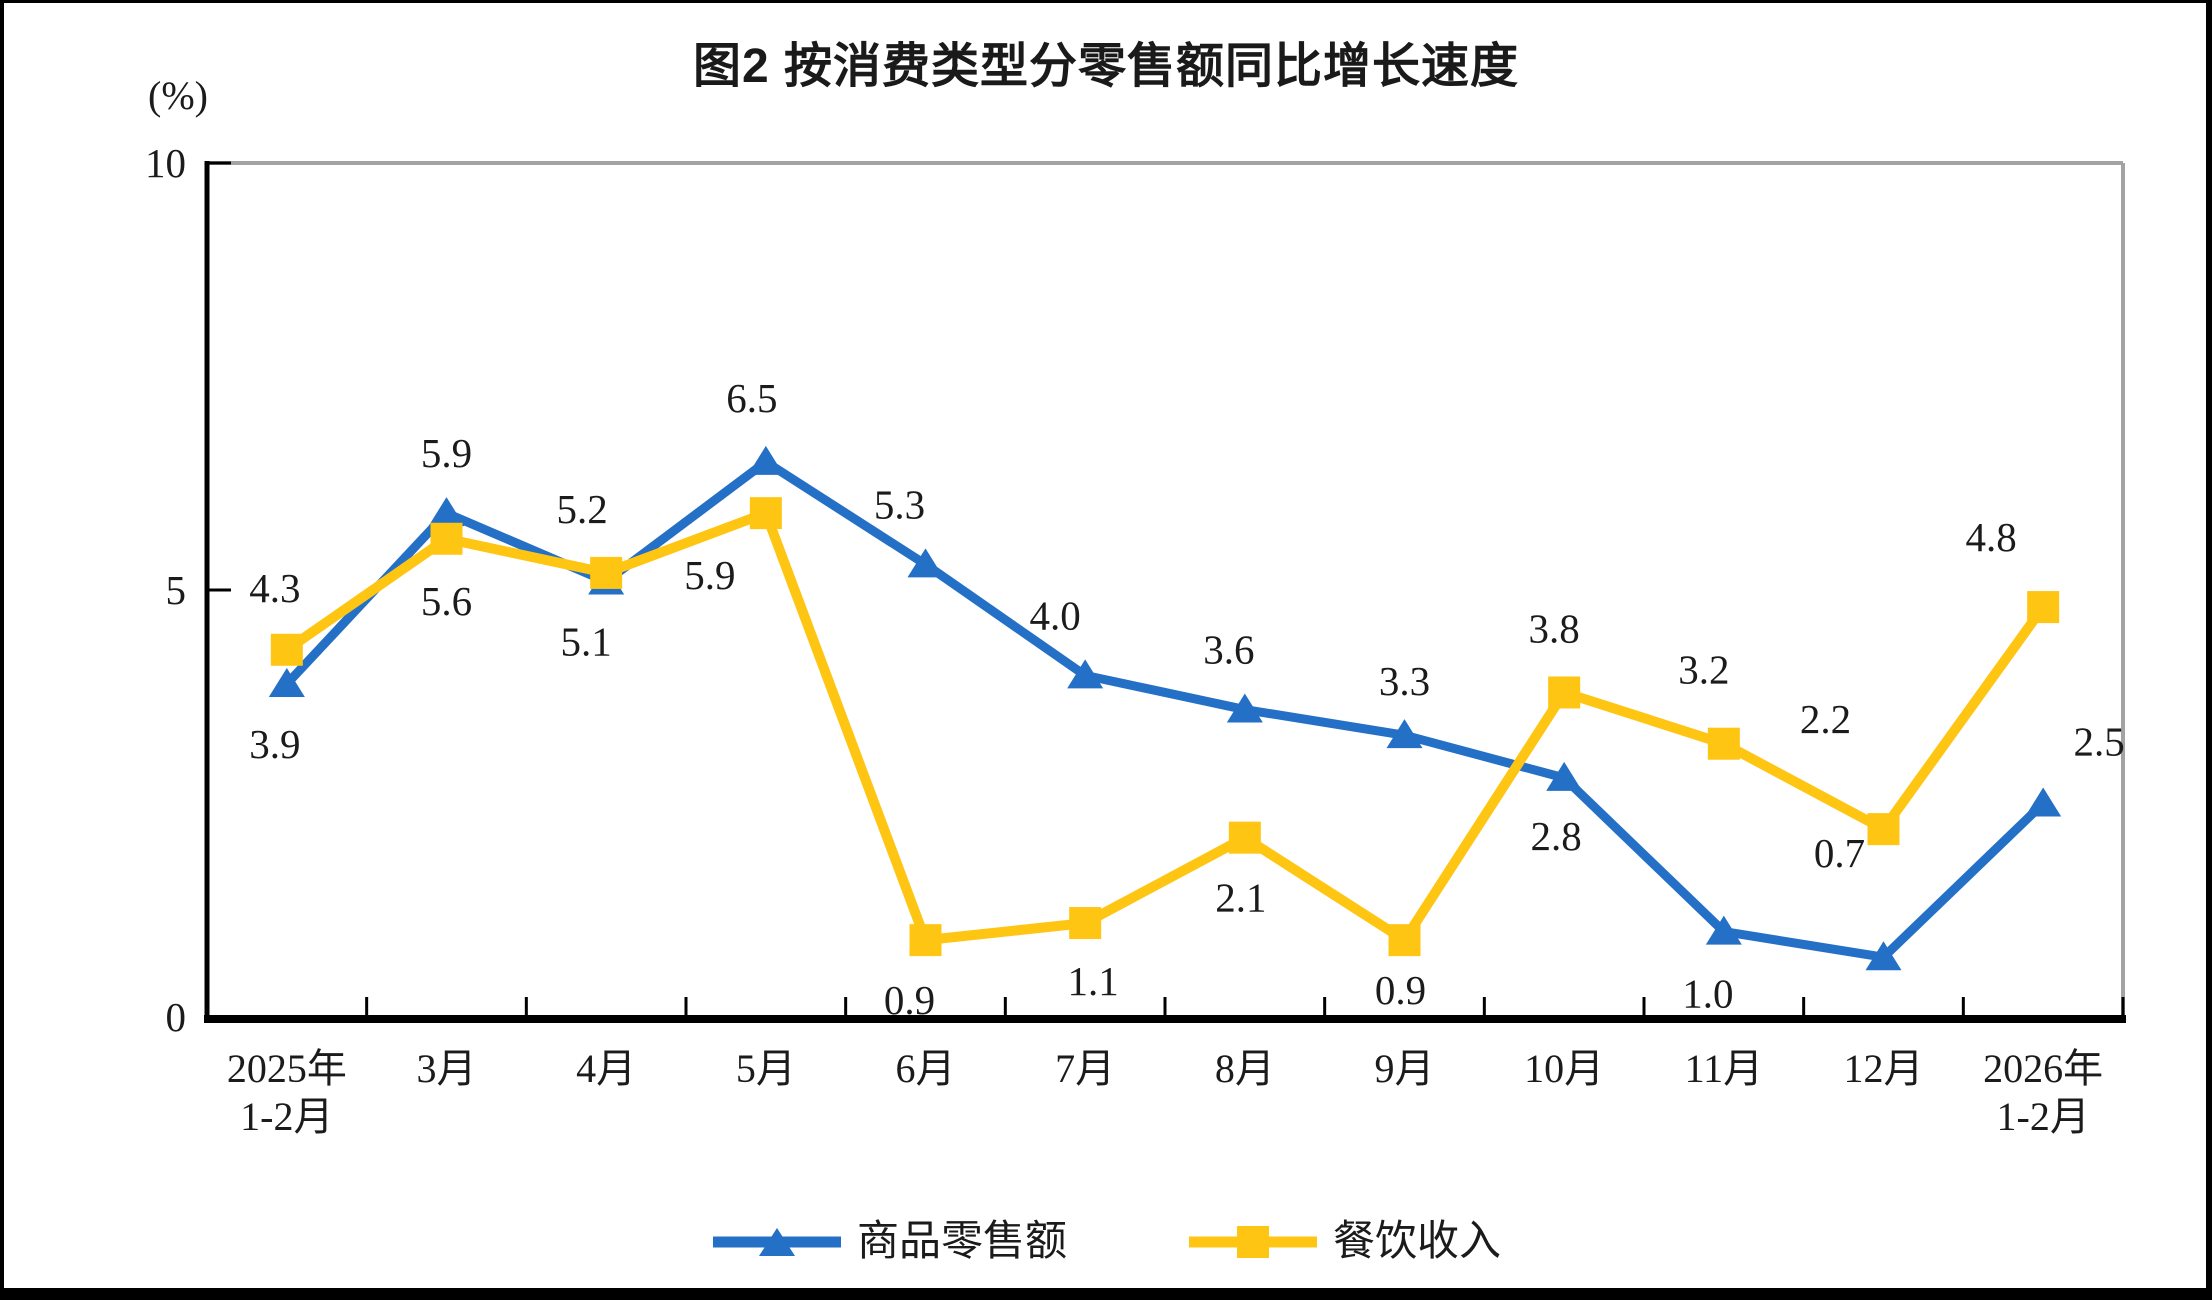 This screenshot has width=2212, height=1300. Describe the element at coordinates (178, 95) in the screenshot. I see `y-axis-unit-label: (%)` at that location.